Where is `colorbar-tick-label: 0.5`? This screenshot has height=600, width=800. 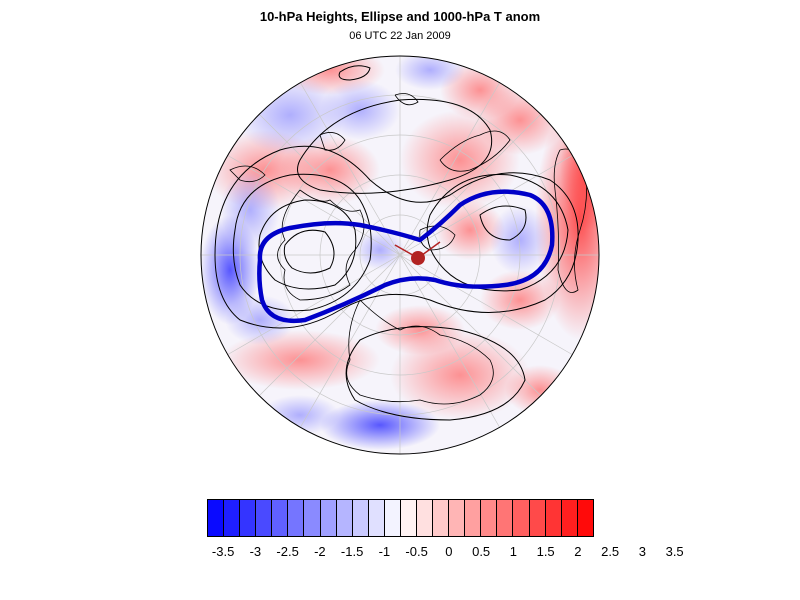 colorbar-tick-label: 0.5 is located at coordinates (481, 551).